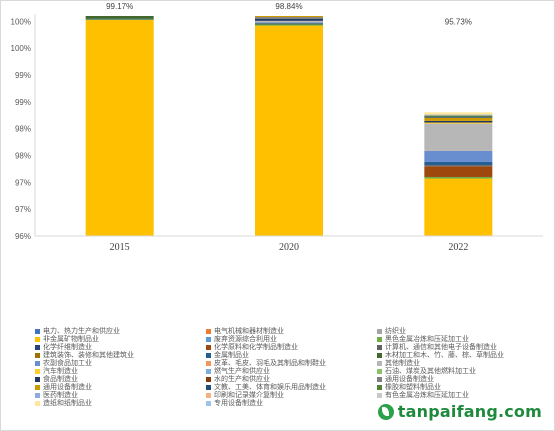 The height and width of the screenshot is (431, 555). What do you see at coordinates (427, 339) in the screenshot?
I see `legend-label: 黑色金属冶炼和压延加工业` at bounding box center [427, 339].